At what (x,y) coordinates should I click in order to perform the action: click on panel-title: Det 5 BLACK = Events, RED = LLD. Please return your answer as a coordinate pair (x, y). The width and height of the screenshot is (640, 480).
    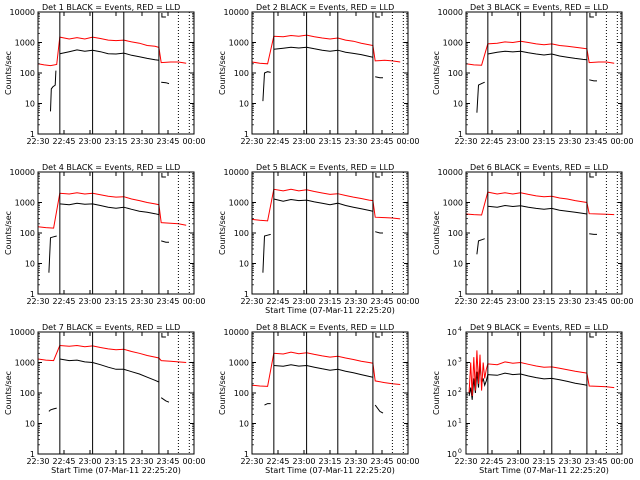
    Looking at the image, I should click on (325, 167).